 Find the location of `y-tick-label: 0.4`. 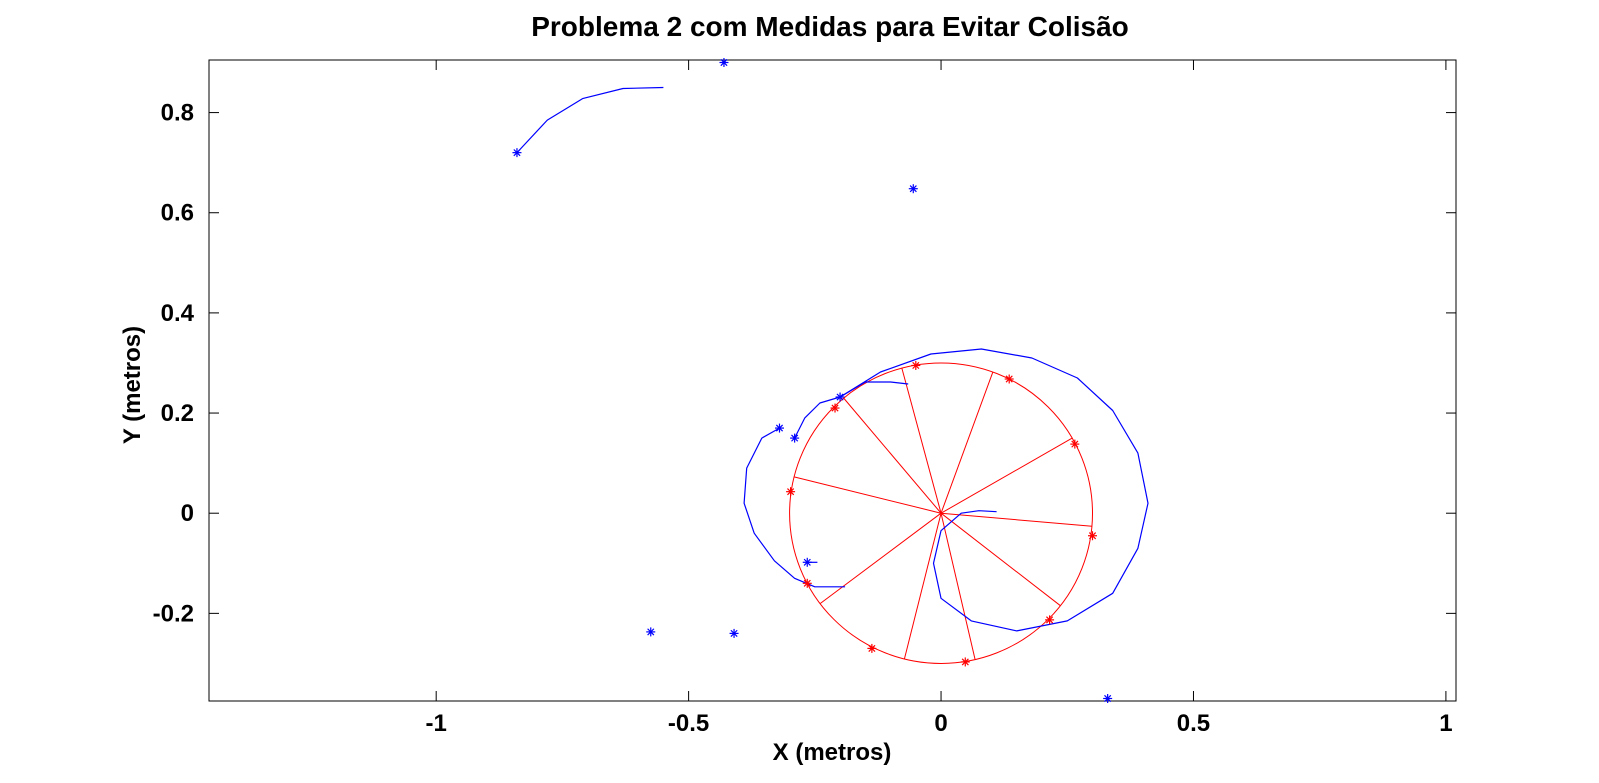

y-tick-label: 0.4 is located at coordinates (178, 313).